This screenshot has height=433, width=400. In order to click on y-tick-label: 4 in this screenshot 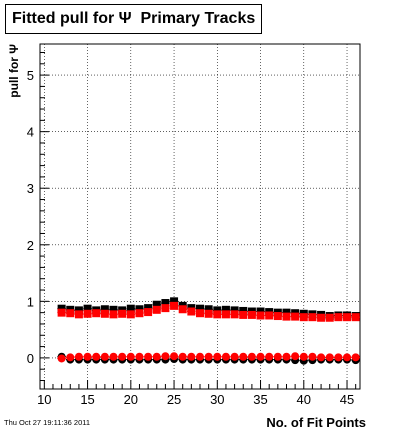, I will do `click(30, 132)`.